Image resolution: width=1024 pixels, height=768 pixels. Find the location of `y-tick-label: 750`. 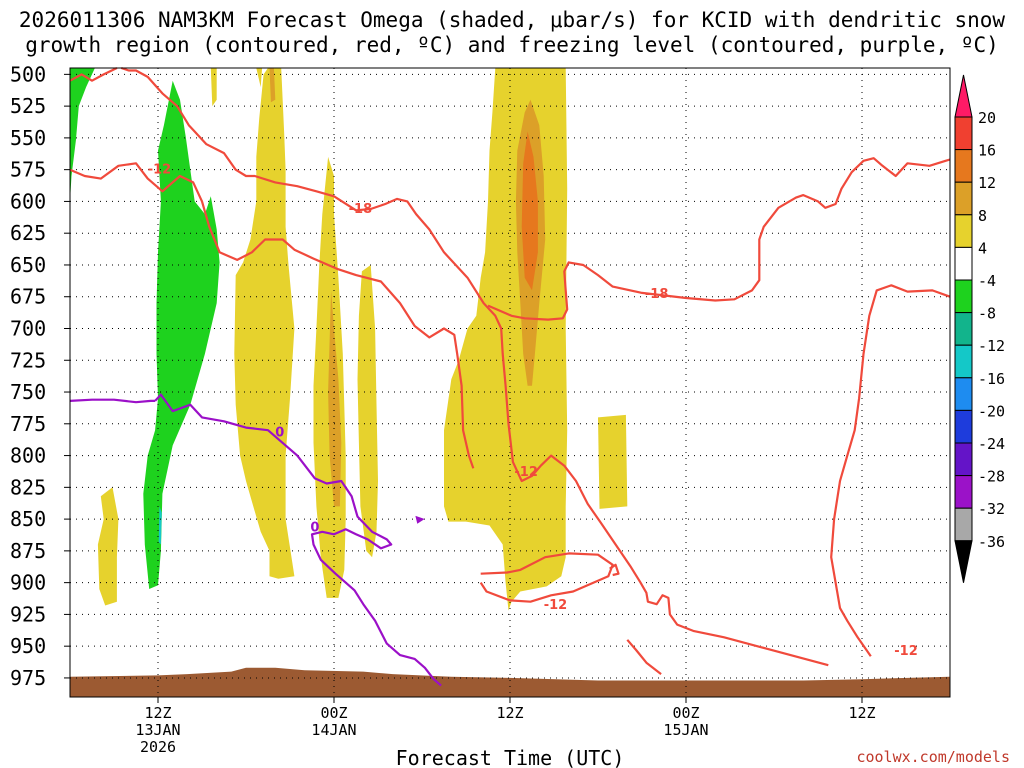

y-tick-label: 750 is located at coordinates (28, 392).